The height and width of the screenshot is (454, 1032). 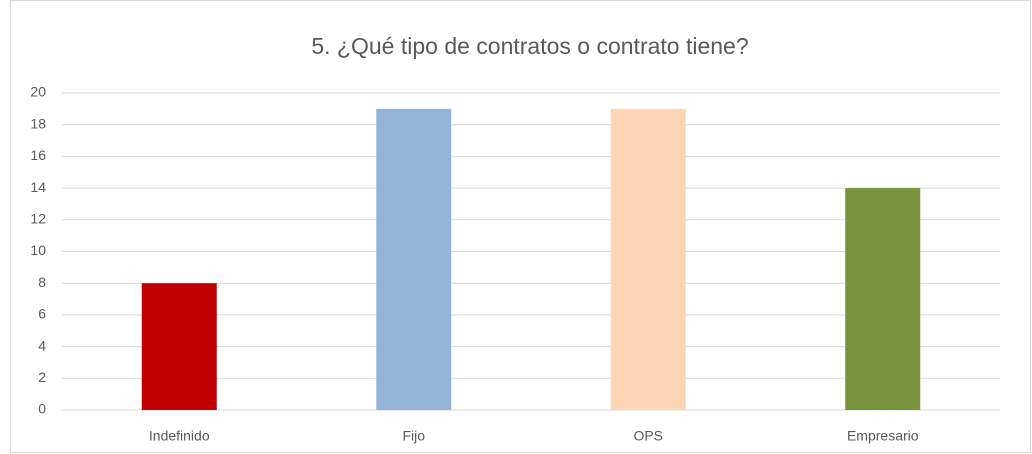 I want to click on y-tick-label: 16, so click(x=38, y=155).